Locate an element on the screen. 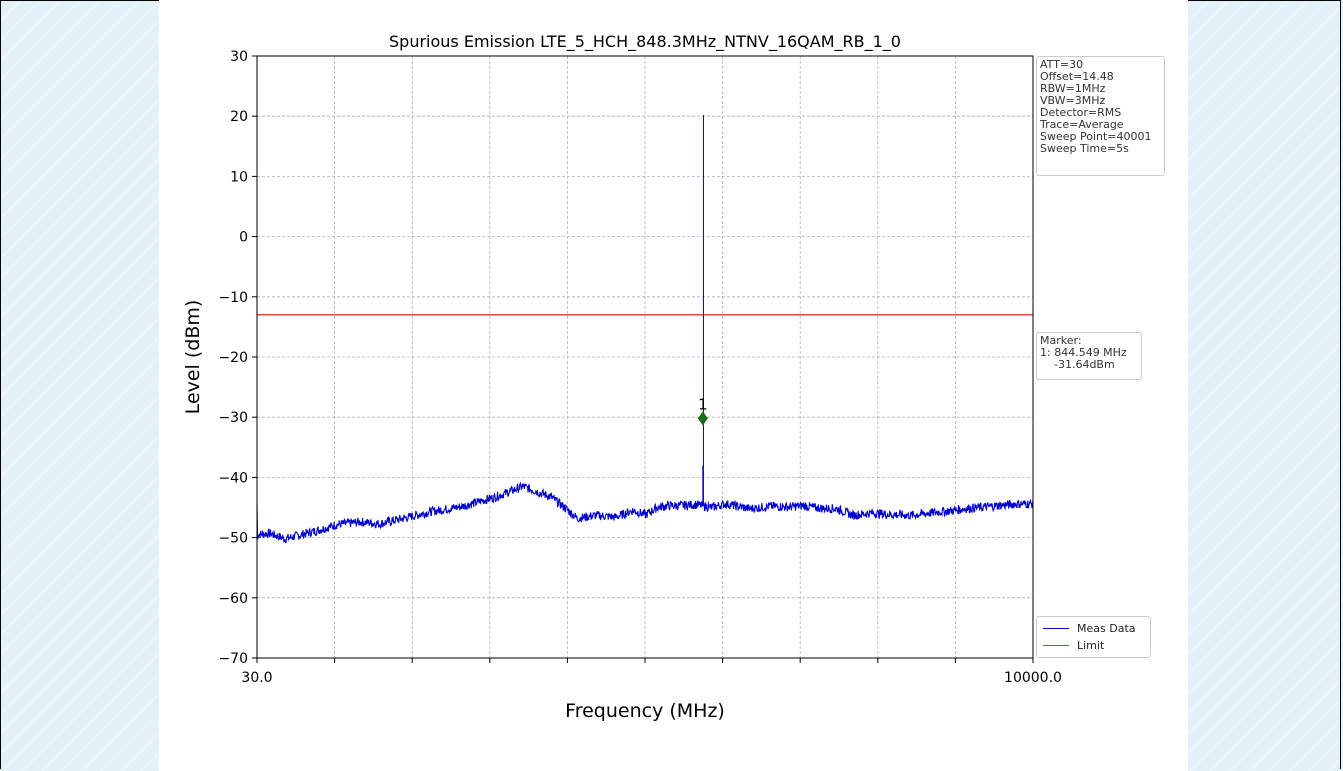 This screenshot has width=1343, height=771. legend-swatch-limit is located at coordinates (1056, 645).